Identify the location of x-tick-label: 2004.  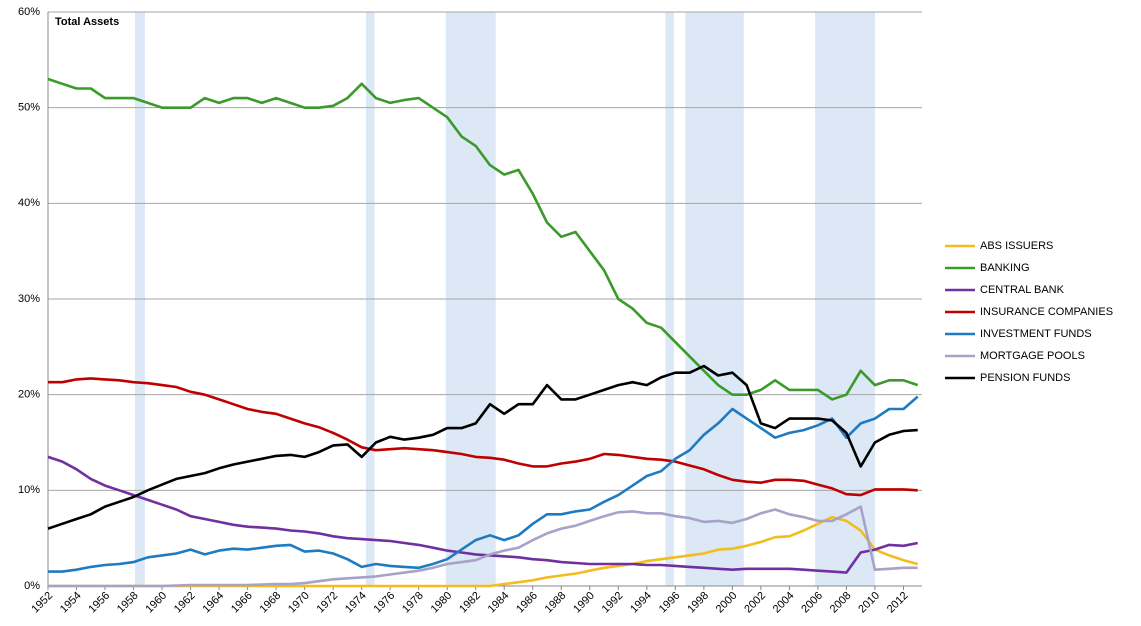
(784, 603).